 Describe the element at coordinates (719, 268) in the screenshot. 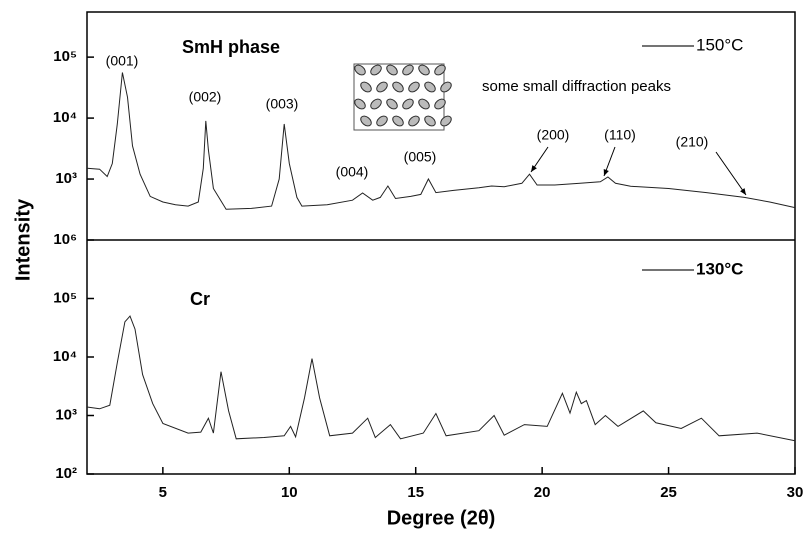

I see `legend-label: 130°C` at that location.